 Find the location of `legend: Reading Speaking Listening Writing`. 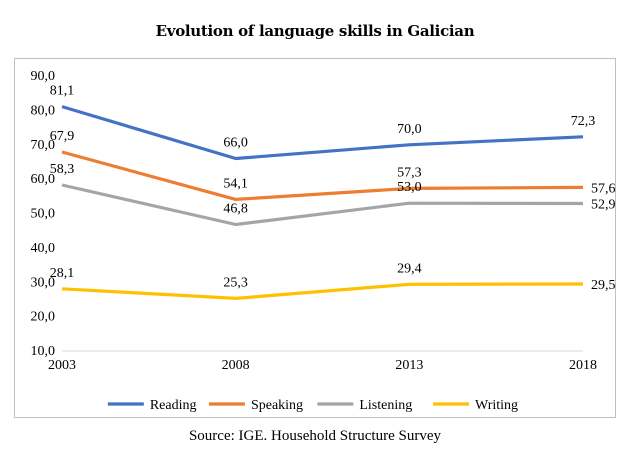

legend: Reading Speaking Listening Writing is located at coordinates (312, 405).